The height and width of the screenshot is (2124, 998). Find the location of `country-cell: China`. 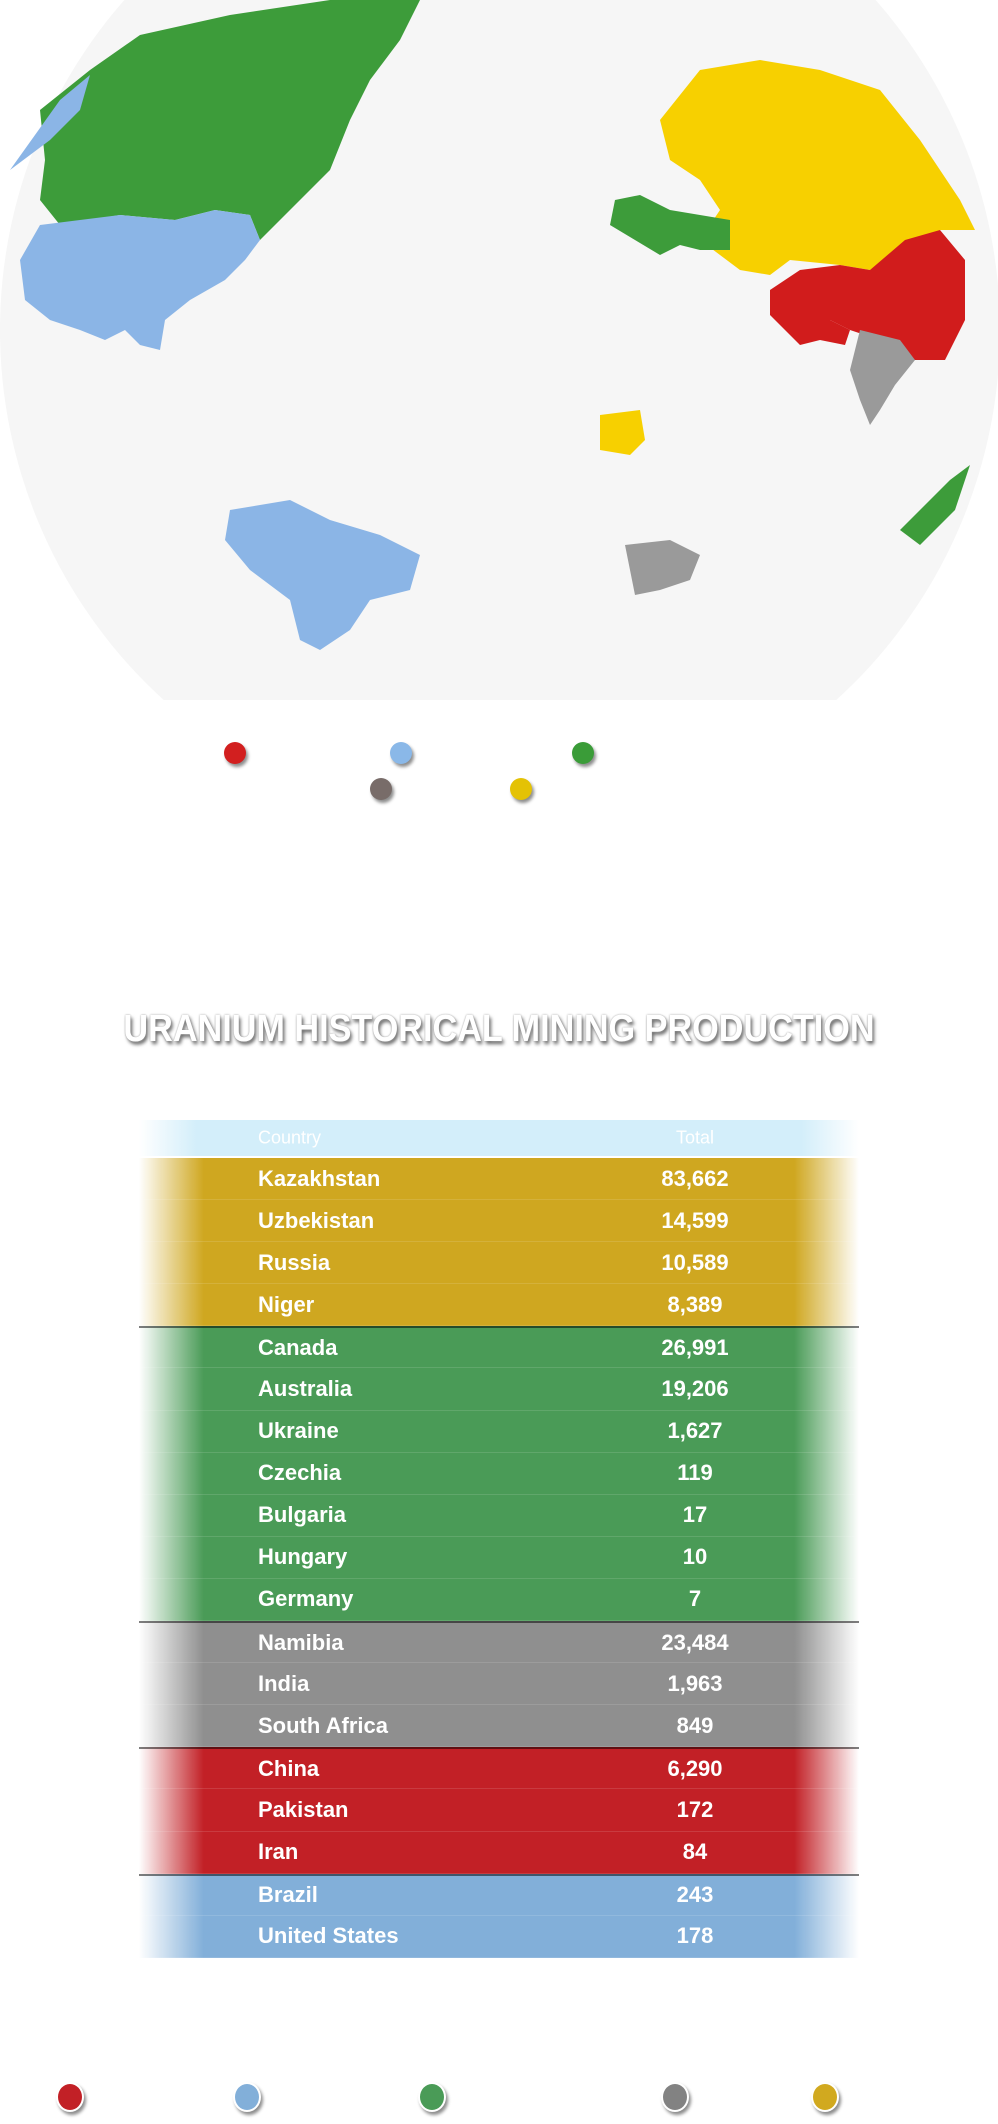

country-cell: China is located at coordinates (289, 1768).